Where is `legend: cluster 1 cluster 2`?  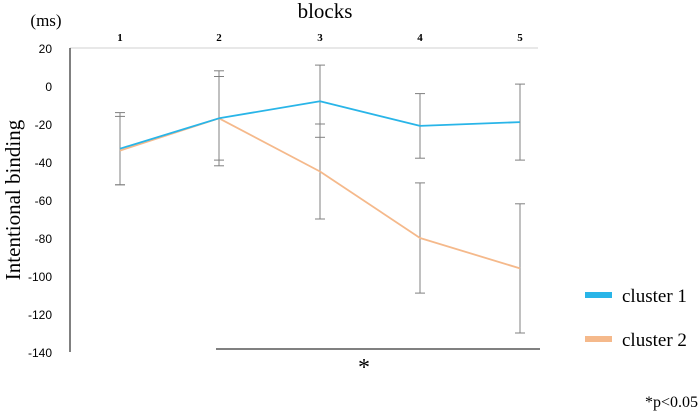 legend: cluster 1 cluster 2 is located at coordinates (636, 318).